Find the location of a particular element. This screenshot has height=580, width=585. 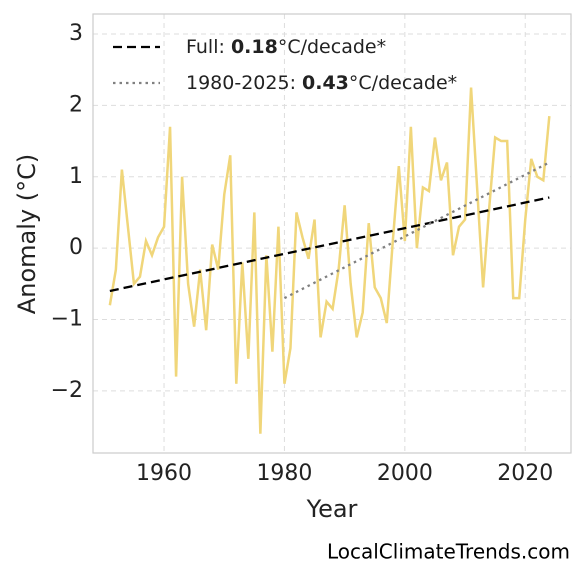

x-tick-label: 1960 is located at coordinates (164, 473).